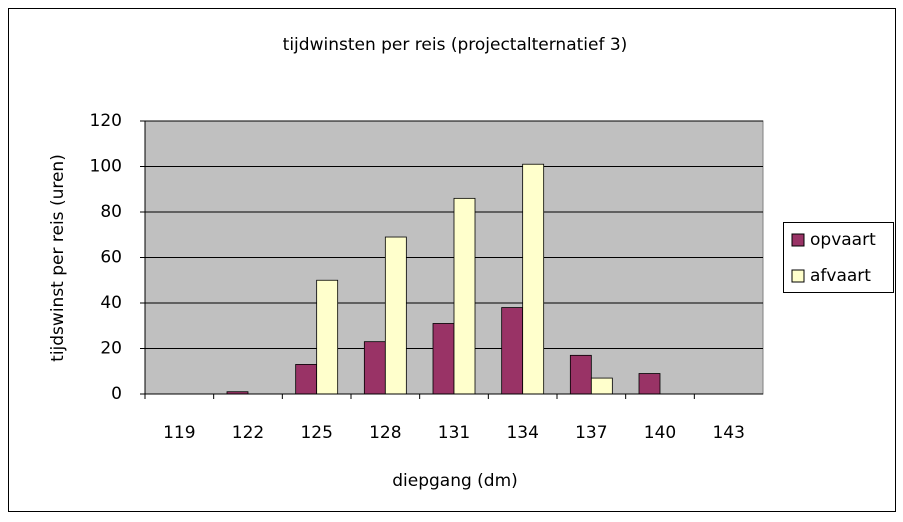 The height and width of the screenshot is (522, 903). I want to click on y-axis-label: tijdswinst per reis (uren), so click(58, 258).